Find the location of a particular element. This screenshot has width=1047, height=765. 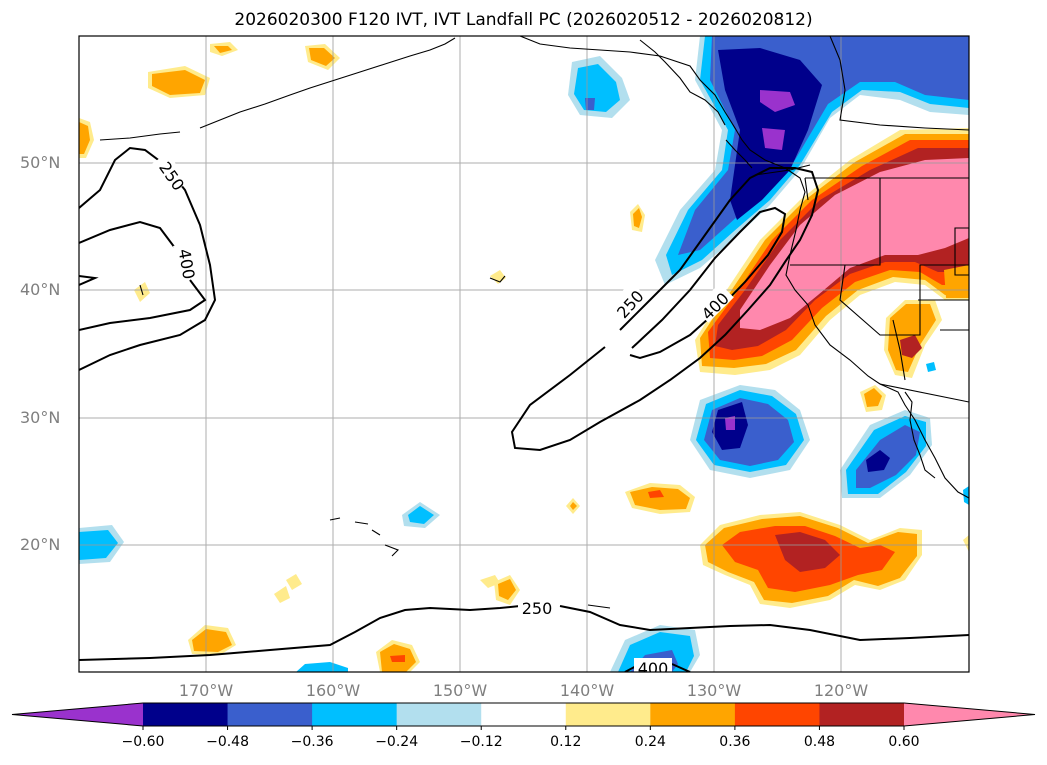

lat-label-20n: 20°N is located at coordinates (40, 544).